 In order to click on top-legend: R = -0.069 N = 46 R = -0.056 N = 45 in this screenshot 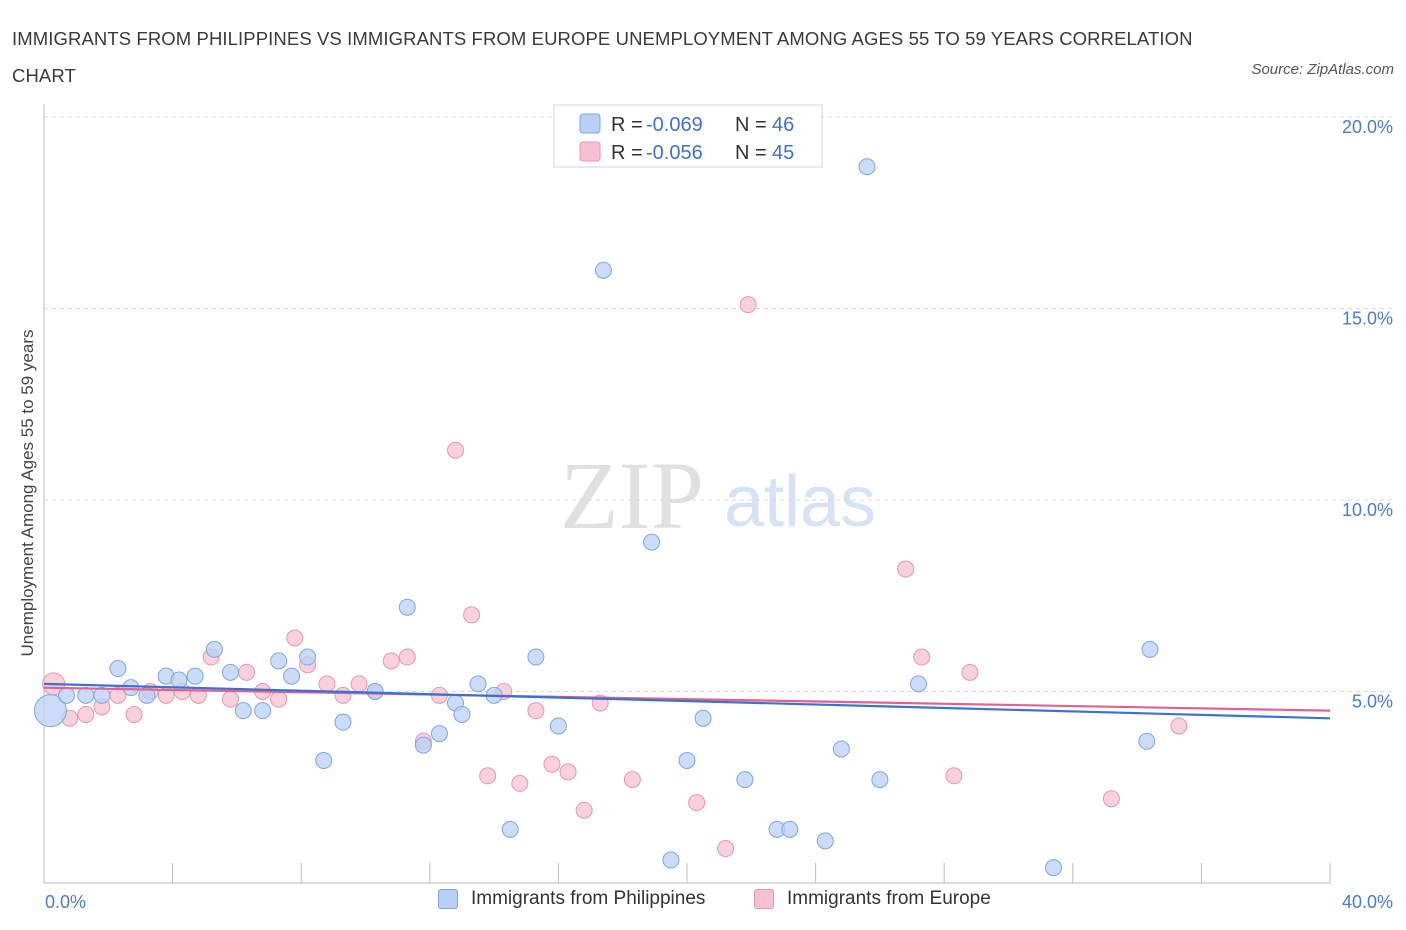, I will do `click(688, 136)`.